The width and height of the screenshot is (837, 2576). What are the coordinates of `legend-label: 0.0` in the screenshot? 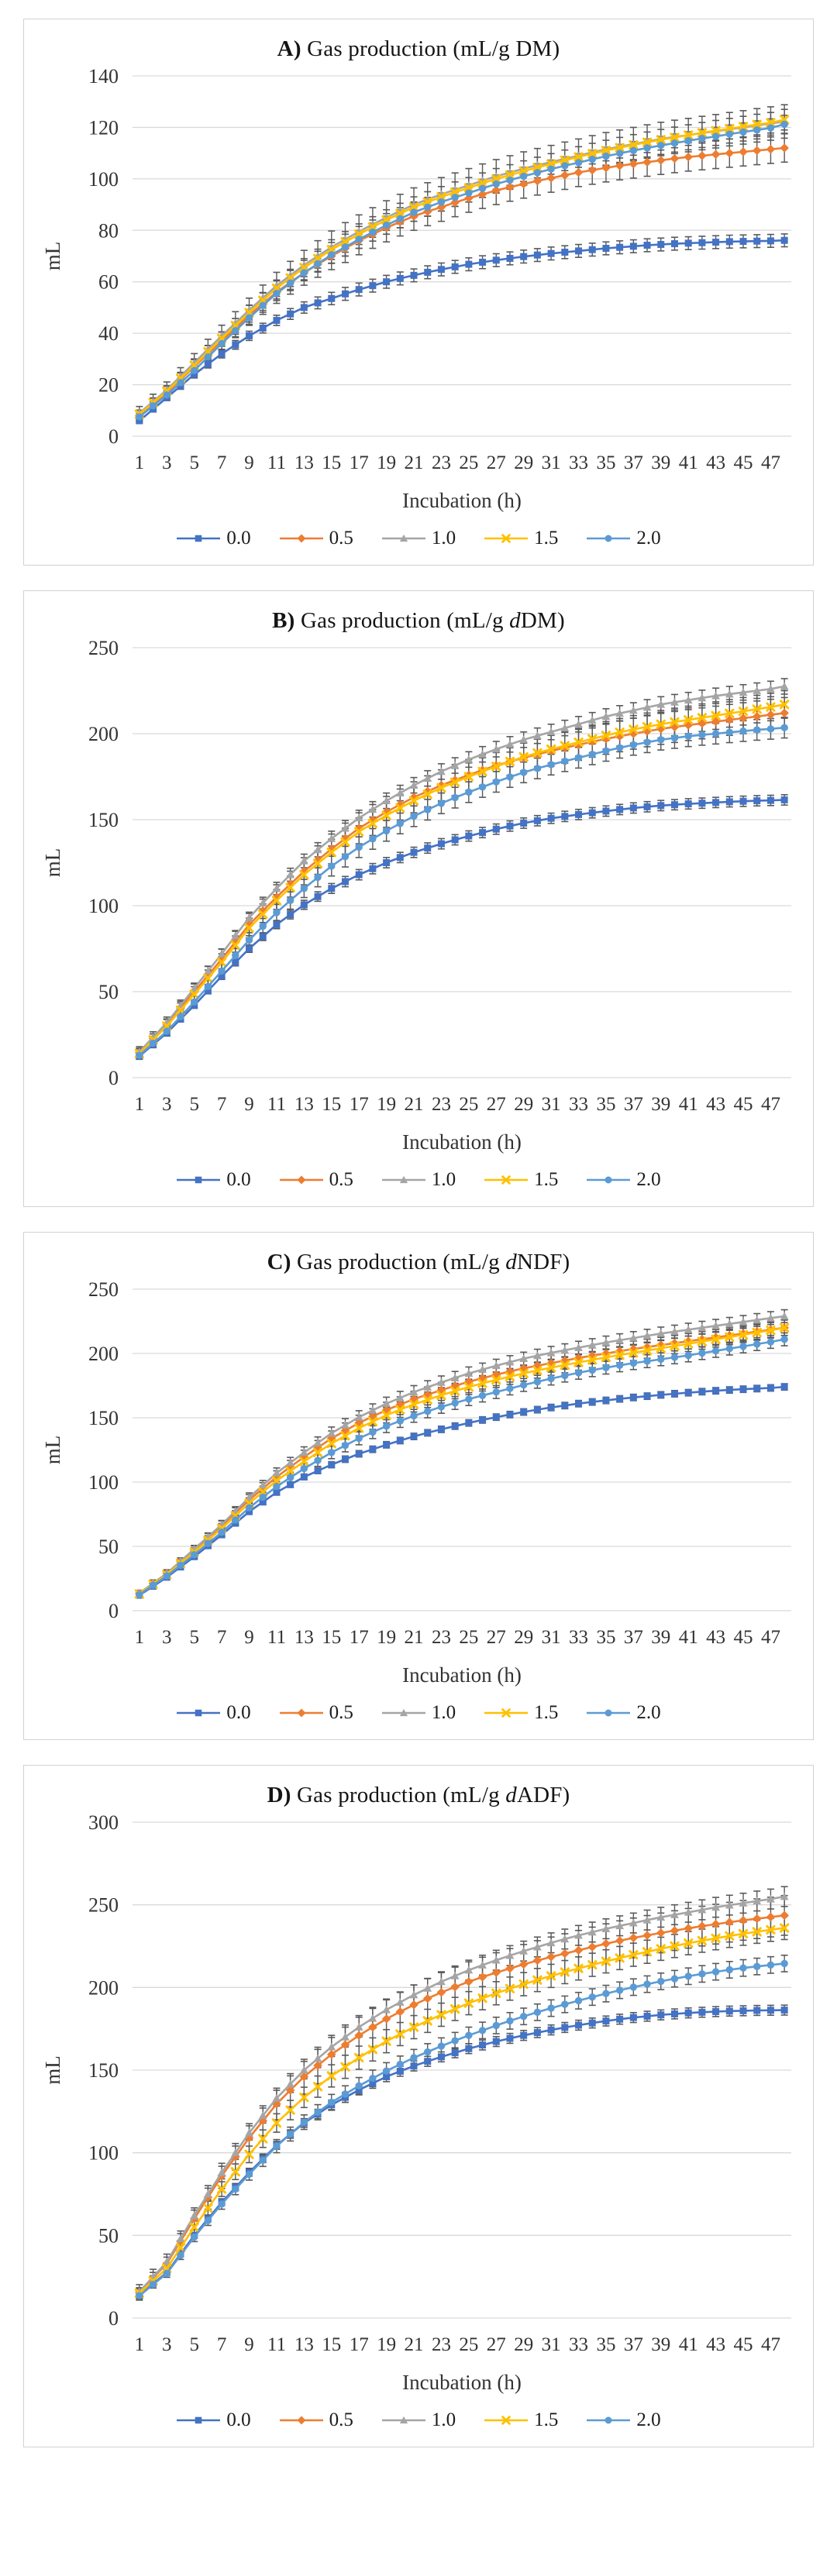 It's located at (238, 2419).